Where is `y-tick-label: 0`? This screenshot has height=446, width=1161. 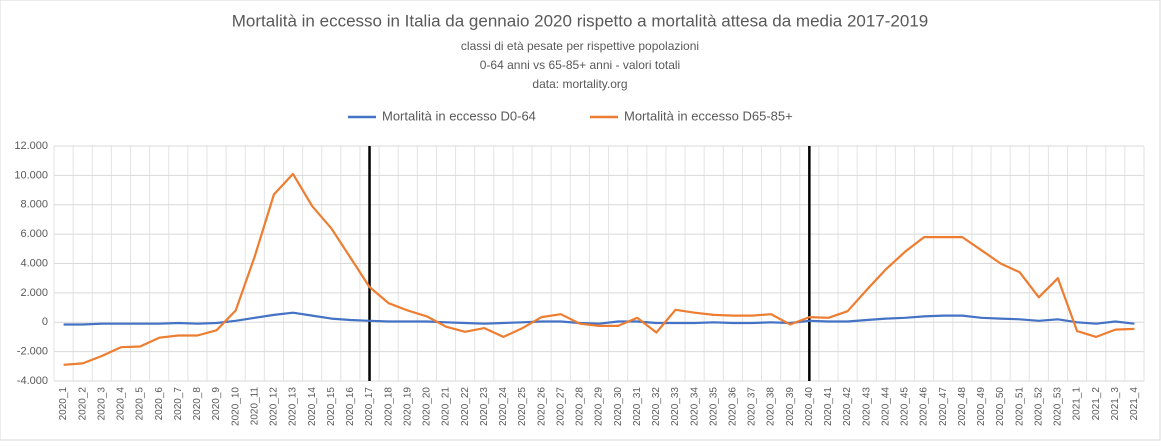 y-tick-label: 0 is located at coordinates (45, 322).